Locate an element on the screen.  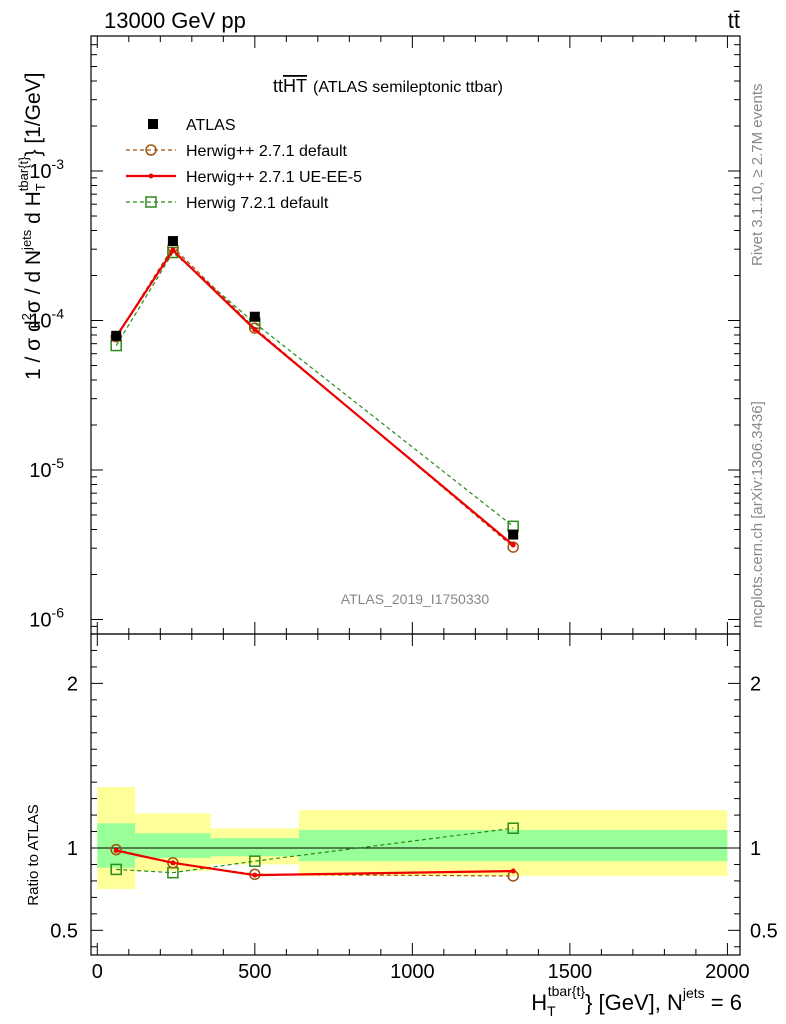
series-herwig7 is located at coordinates (314, 389).